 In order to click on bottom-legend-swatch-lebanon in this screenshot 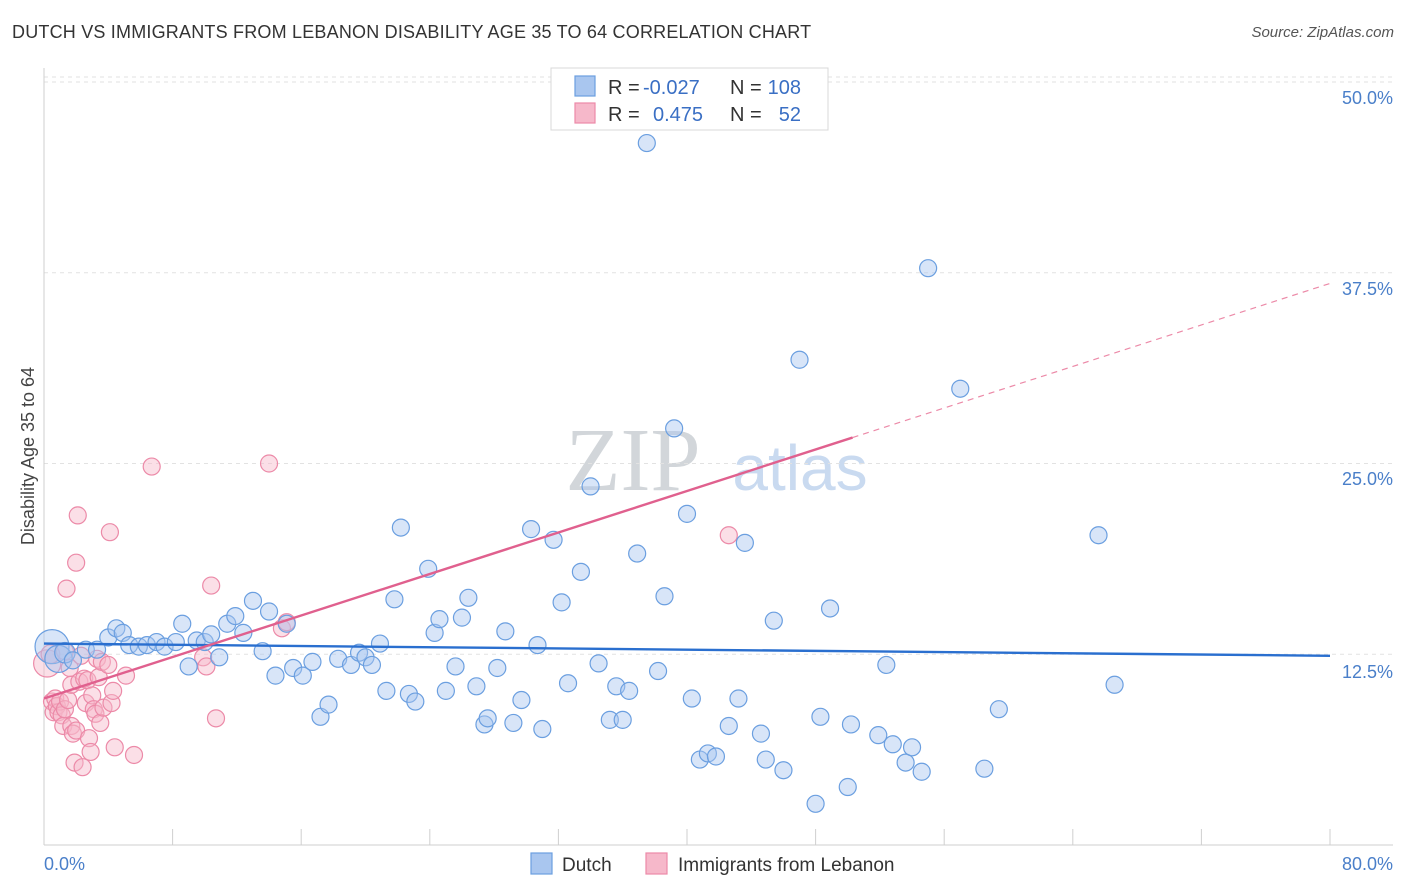, I will do `click(656, 863)`.